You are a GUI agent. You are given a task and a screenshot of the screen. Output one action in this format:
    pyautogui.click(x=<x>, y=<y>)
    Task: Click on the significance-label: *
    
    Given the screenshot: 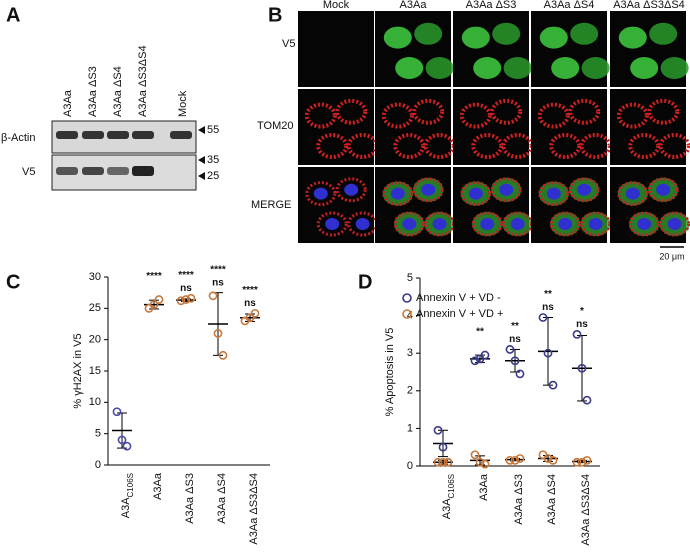 What is the action you would take?
    pyautogui.click(x=582, y=311)
    